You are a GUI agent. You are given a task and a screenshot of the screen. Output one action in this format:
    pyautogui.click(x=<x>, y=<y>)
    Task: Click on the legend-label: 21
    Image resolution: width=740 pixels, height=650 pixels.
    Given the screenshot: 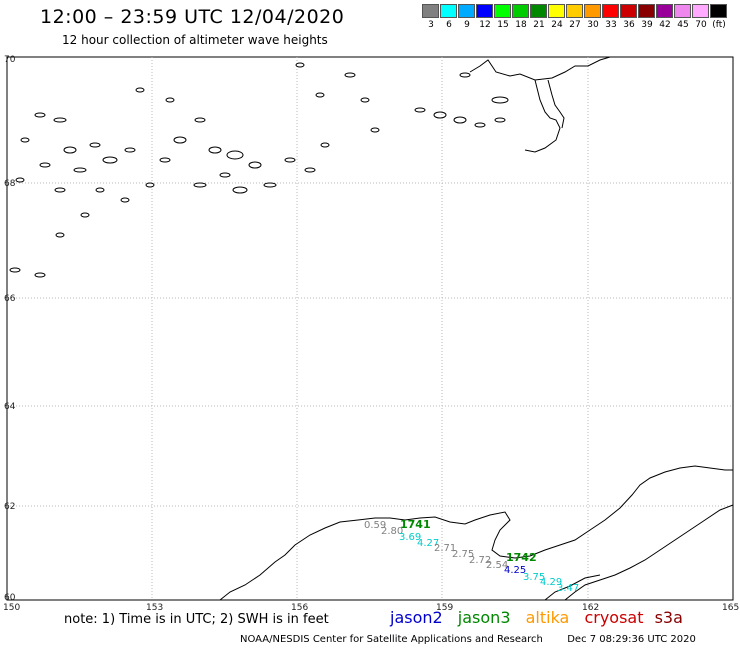 What is the action you would take?
    pyautogui.click(x=539, y=25)
    